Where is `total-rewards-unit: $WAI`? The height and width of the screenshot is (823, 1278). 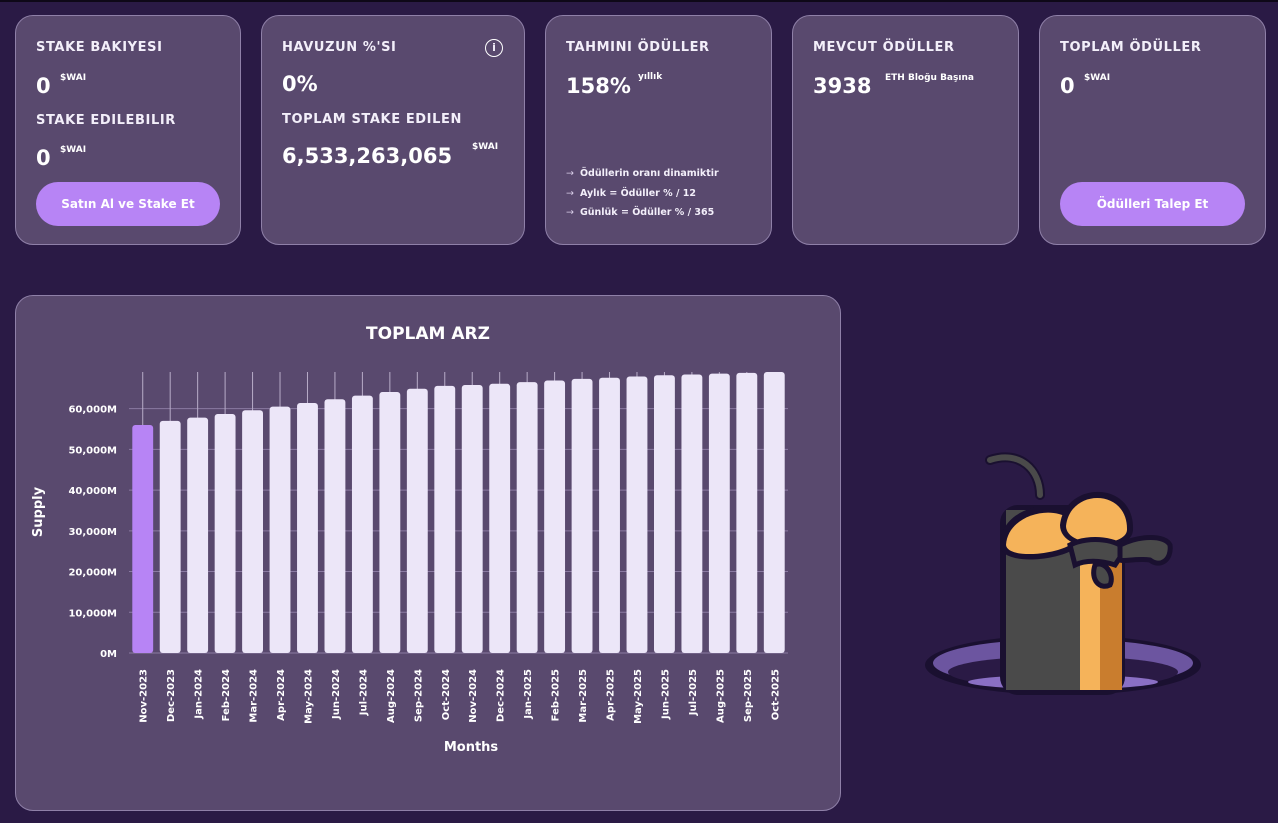 total-rewards-unit: $WAI is located at coordinates (1097, 78).